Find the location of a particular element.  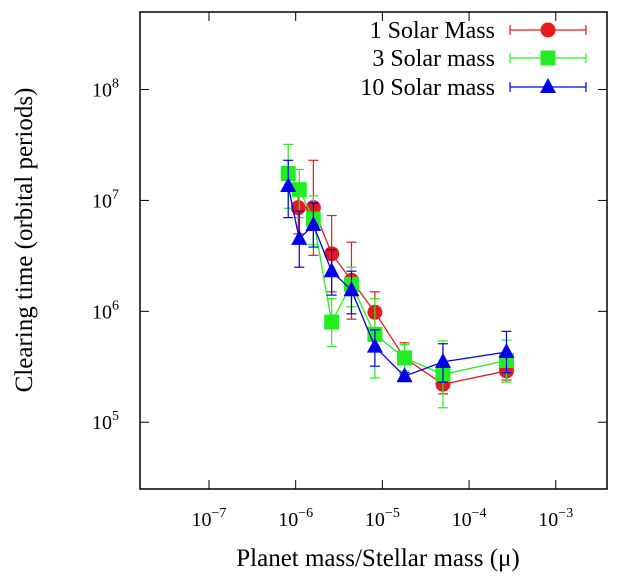

series-line is located at coordinates (397, 274).